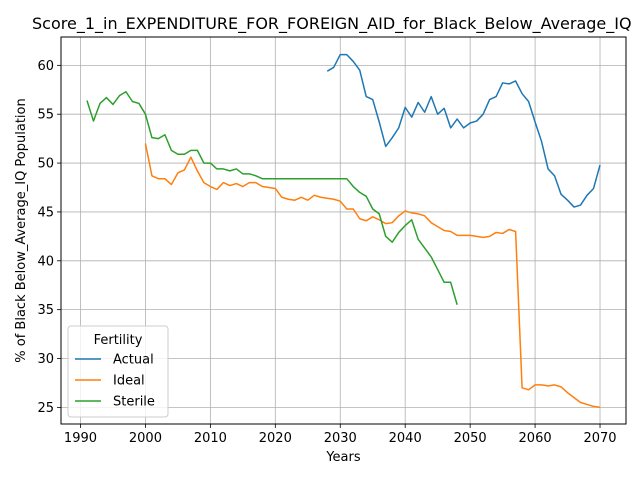 The image size is (640, 480). Describe the element at coordinates (133, 360) in the screenshot. I see `legend-label-actual: Actual` at that location.